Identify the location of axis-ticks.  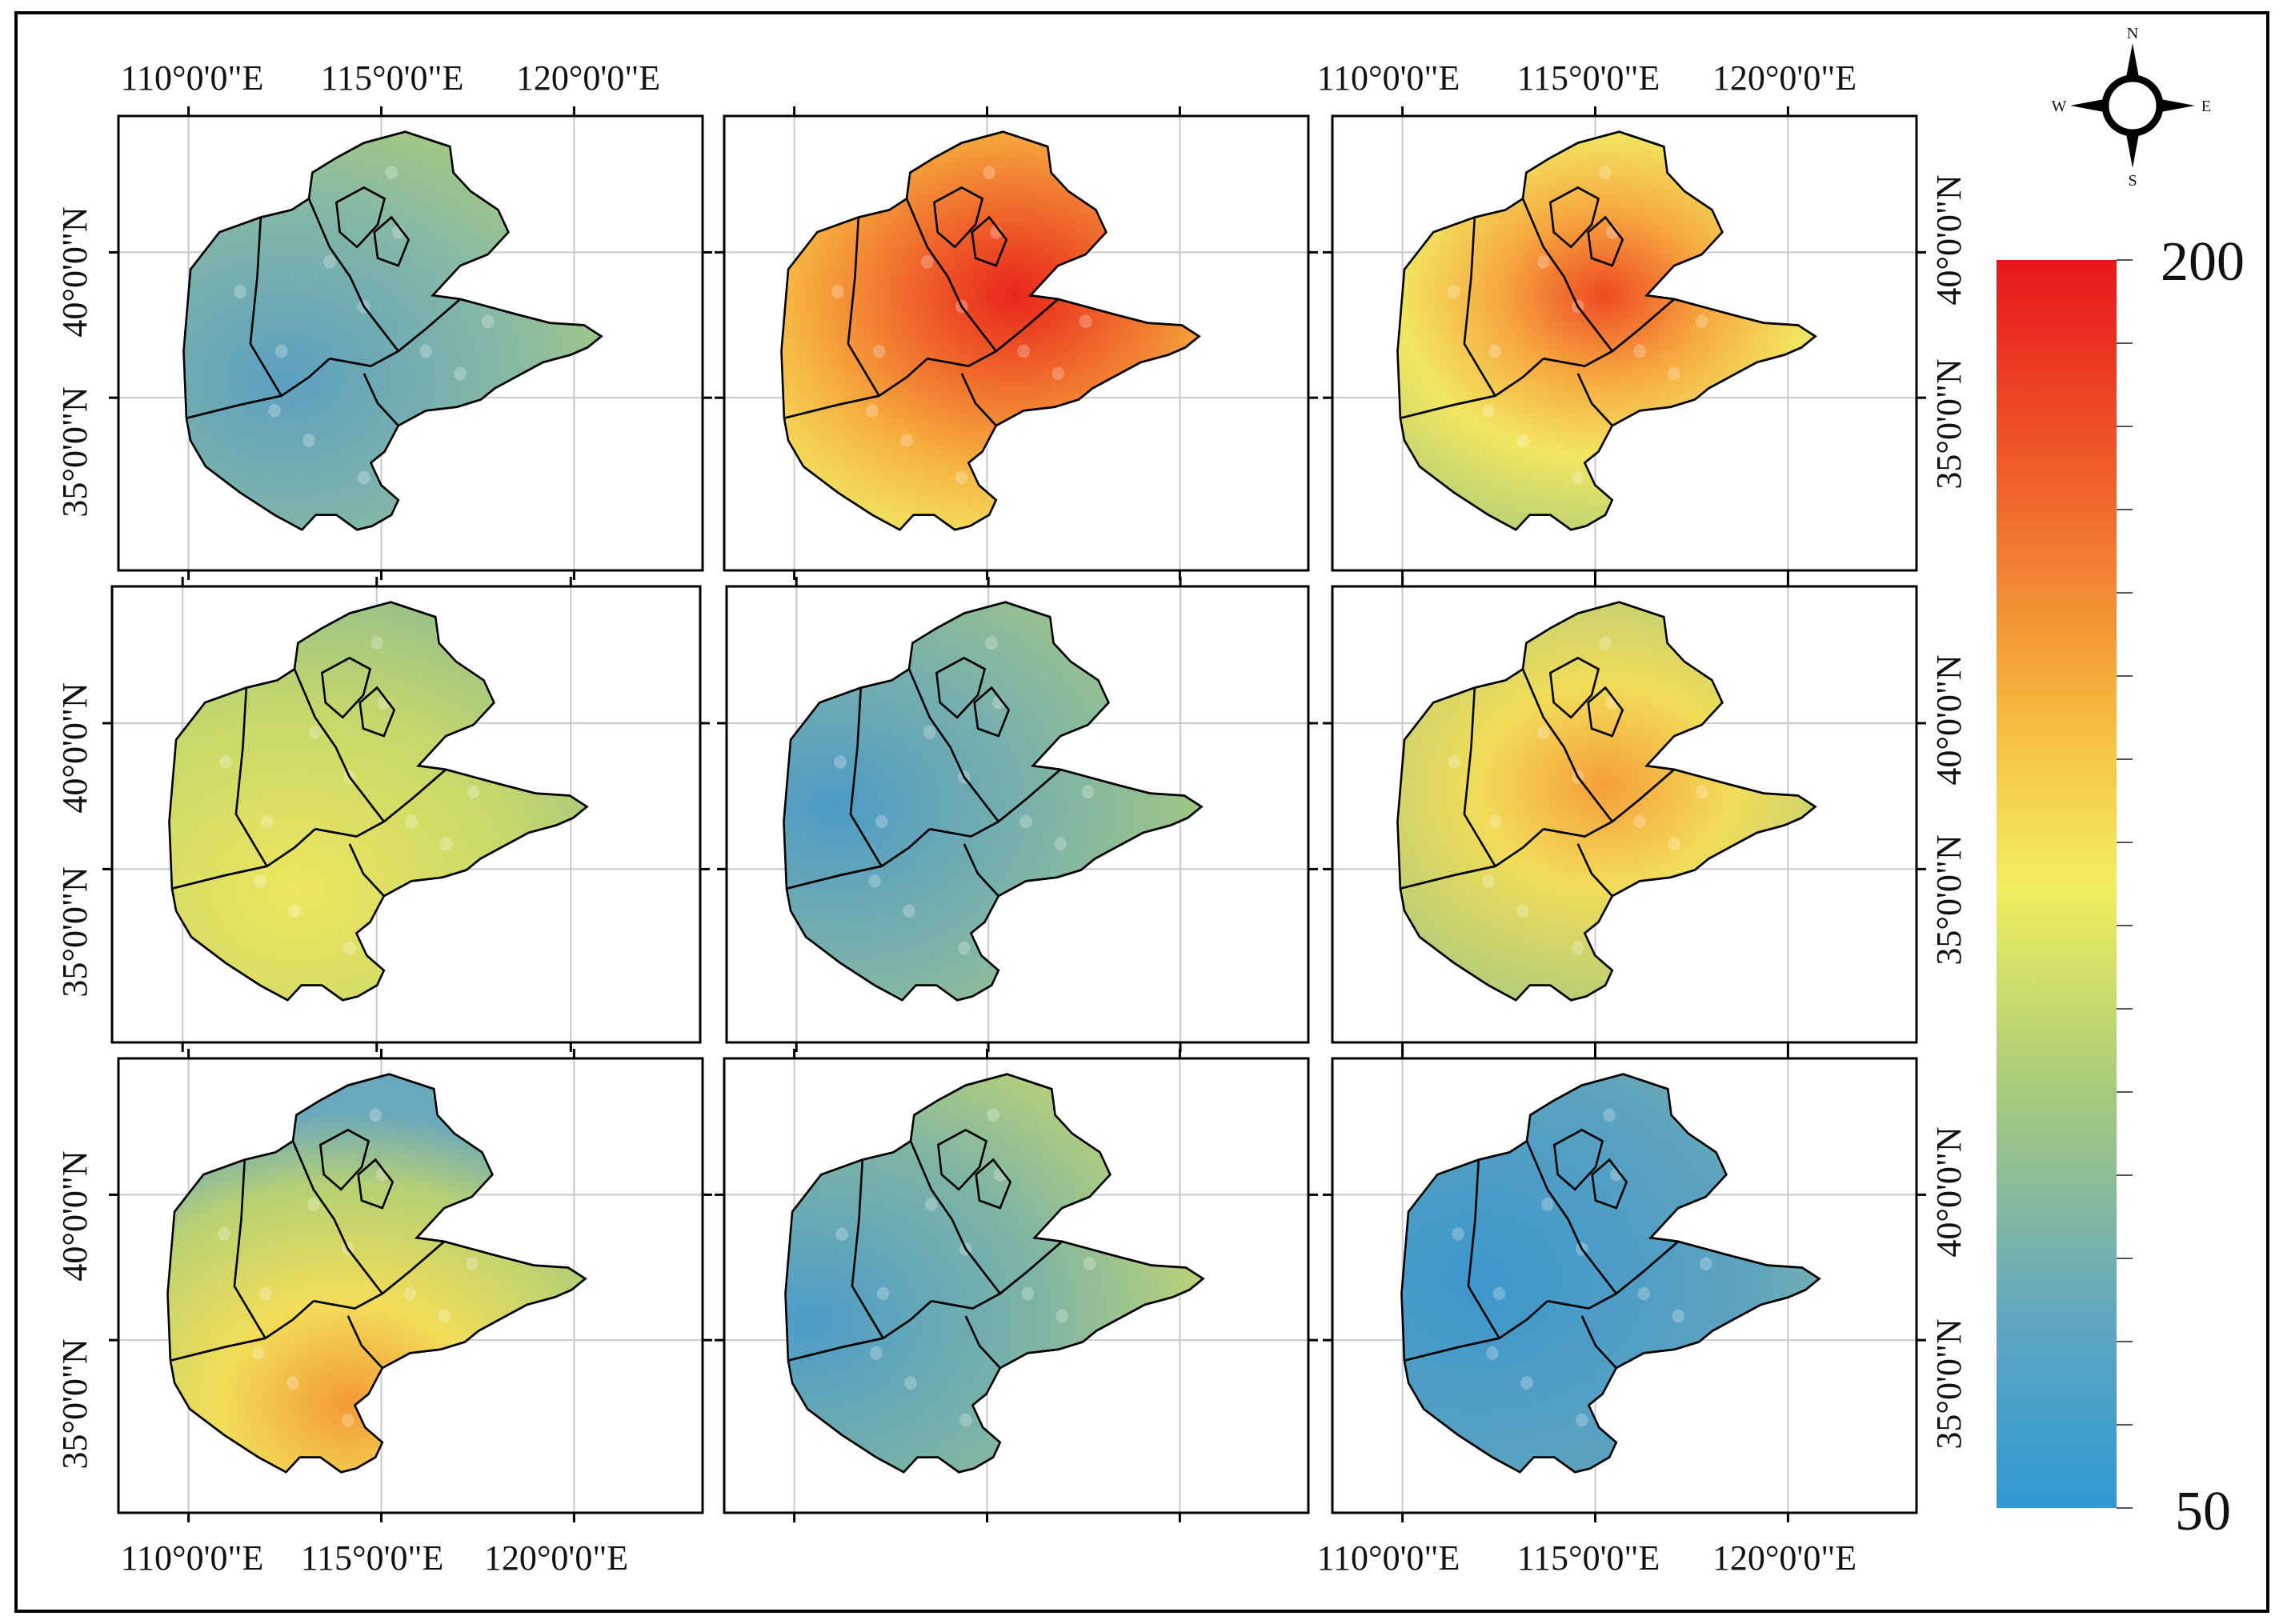
(1016, 343).